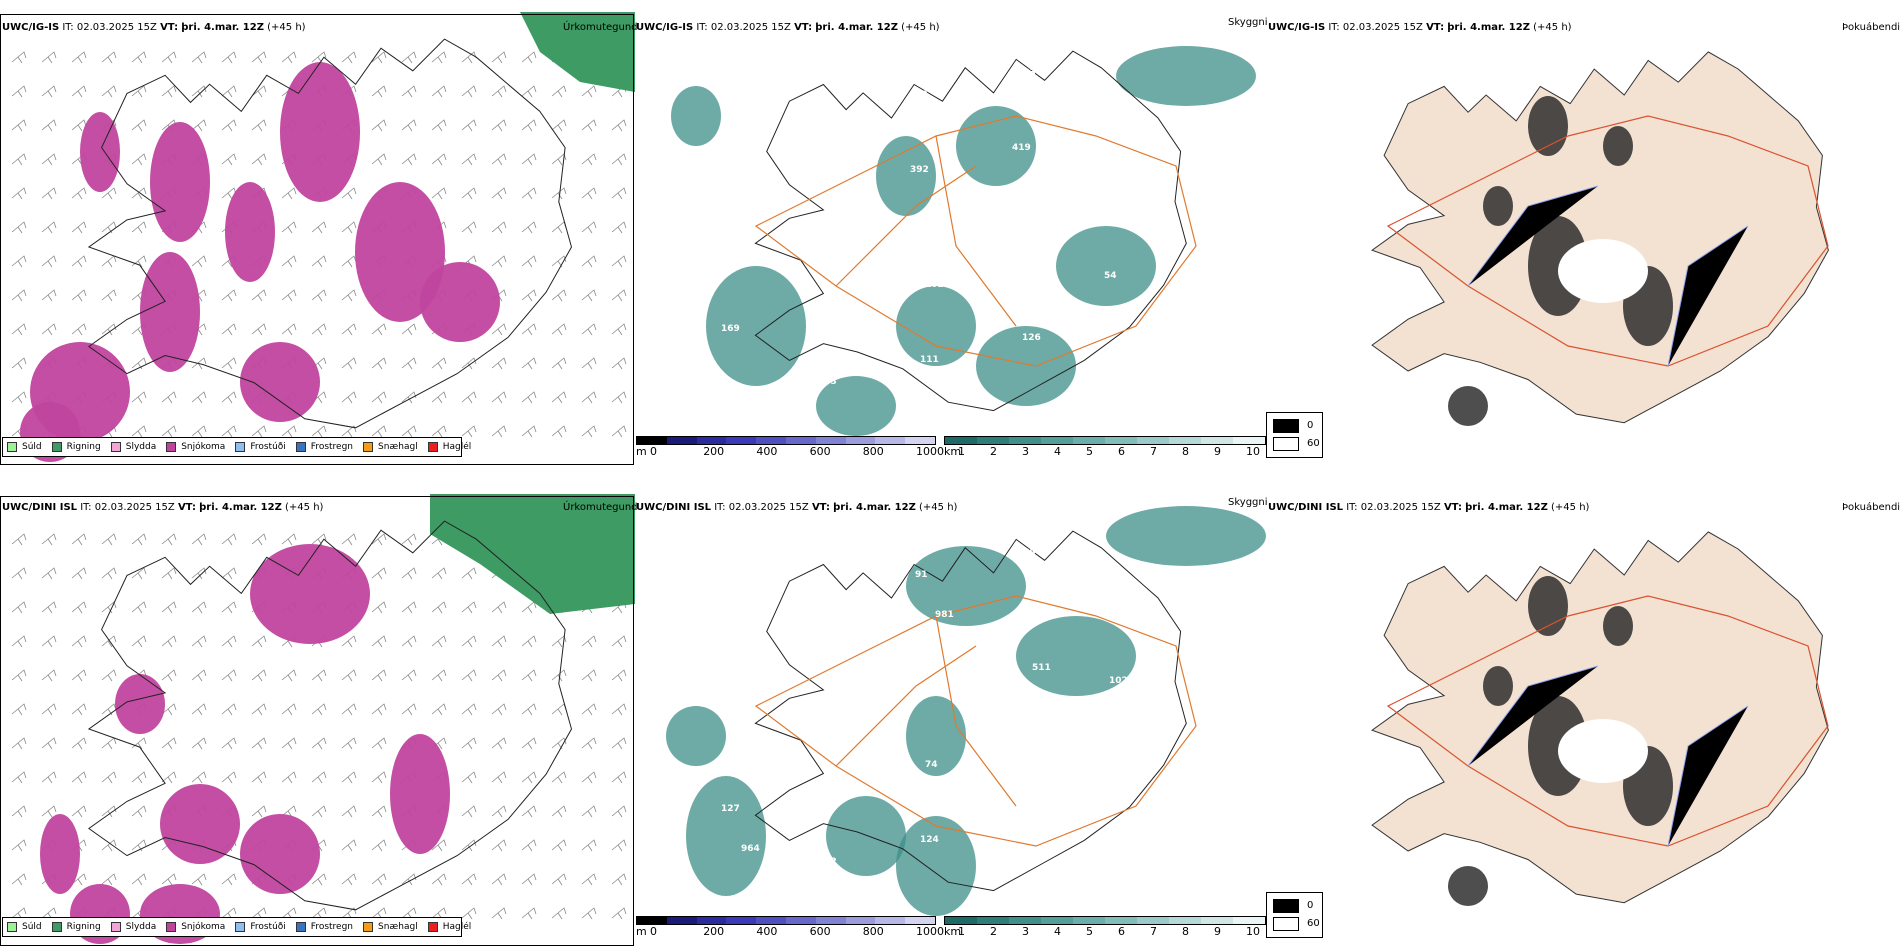  What do you see at coordinates (832, 787) in the screenshot?
I see `visibility-value-label: 864` at bounding box center [832, 787].